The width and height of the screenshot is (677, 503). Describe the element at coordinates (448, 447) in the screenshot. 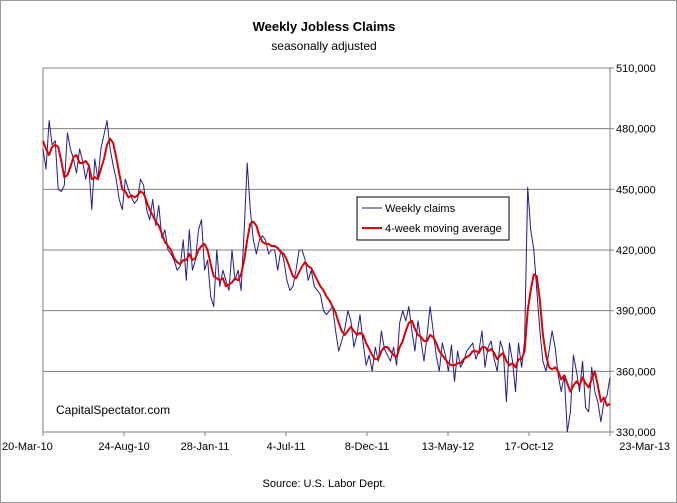

I see `x-tick-label: 13-May-12` at that location.